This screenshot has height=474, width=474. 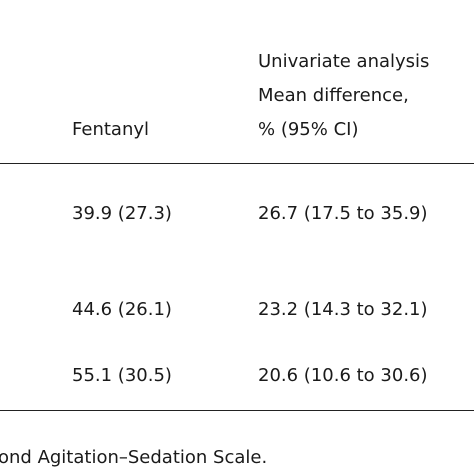 What do you see at coordinates (237, 163) in the screenshot?
I see `header-bottom-rule` at bounding box center [237, 163].